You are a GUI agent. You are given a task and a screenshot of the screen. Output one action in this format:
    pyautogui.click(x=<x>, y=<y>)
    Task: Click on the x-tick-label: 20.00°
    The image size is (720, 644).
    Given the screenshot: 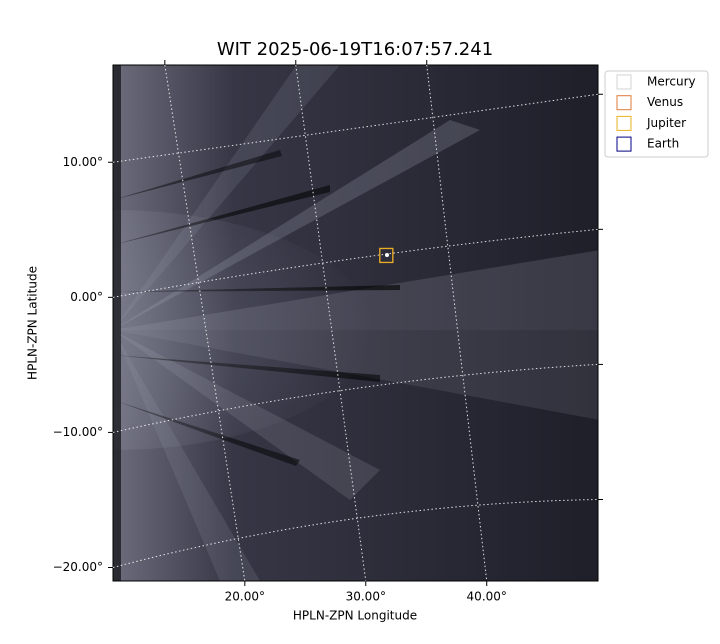 What is the action you would take?
    pyautogui.click(x=245, y=597)
    